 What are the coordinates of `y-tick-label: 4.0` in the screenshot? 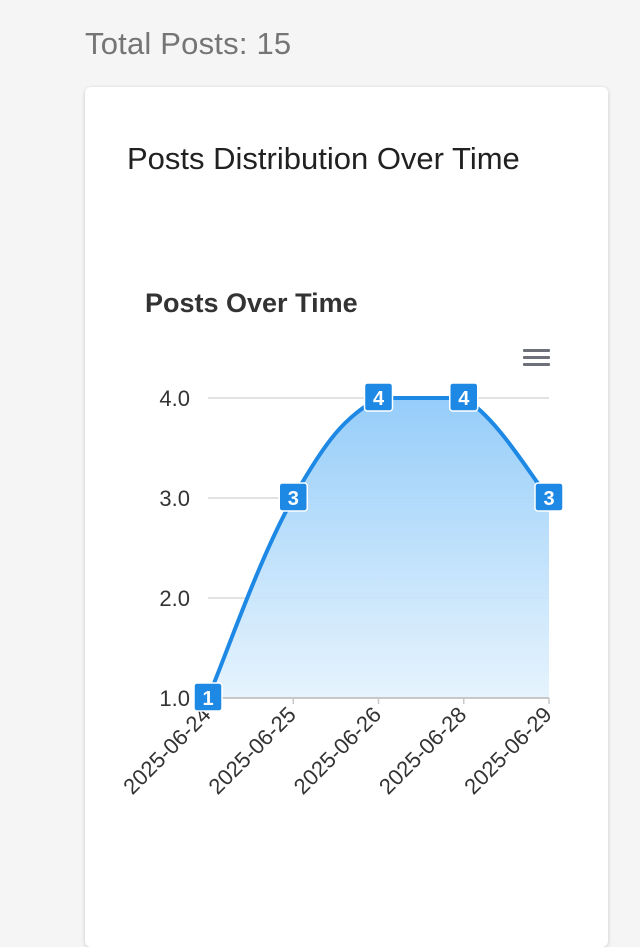 It's located at (174, 398).